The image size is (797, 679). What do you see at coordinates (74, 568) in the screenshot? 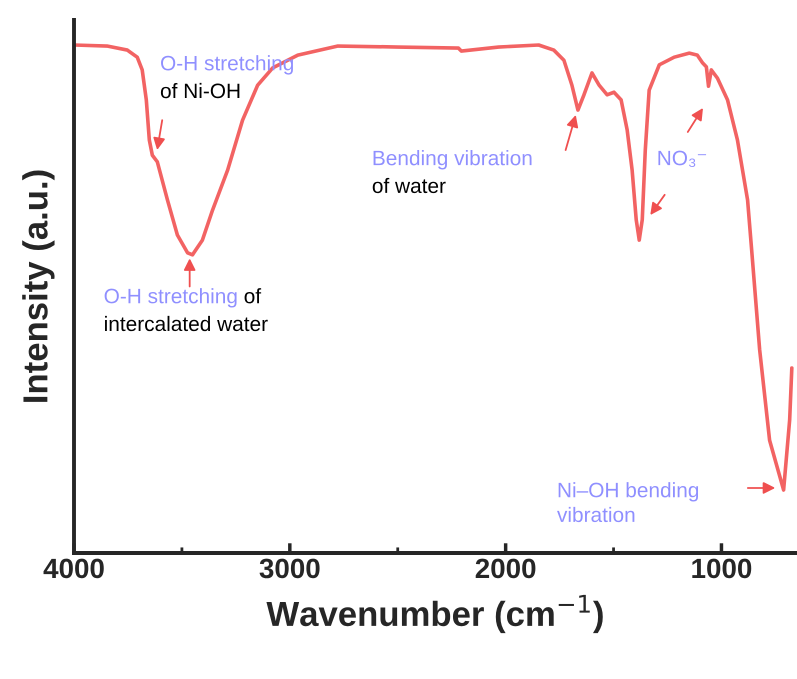
I see `x-tick-label: 4000` at bounding box center [74, 568].